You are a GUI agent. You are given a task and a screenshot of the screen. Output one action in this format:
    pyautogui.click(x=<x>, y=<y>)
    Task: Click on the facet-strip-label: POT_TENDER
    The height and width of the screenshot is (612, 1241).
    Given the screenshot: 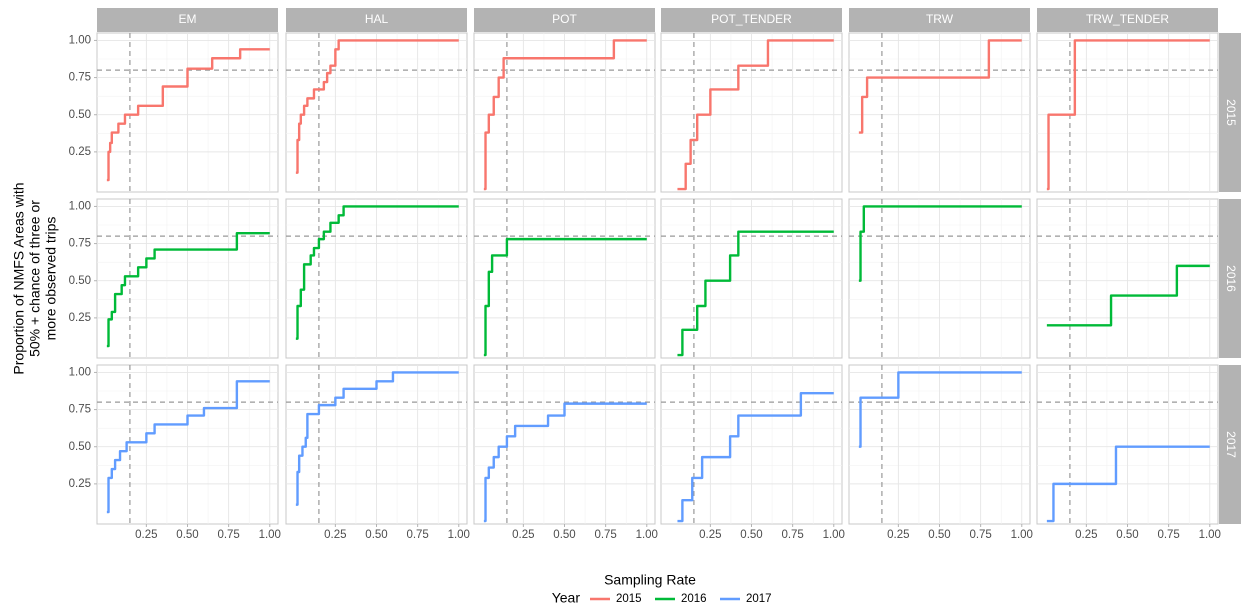 What is the action you would take?
    pyautogui.click(x=751, y=19)
    